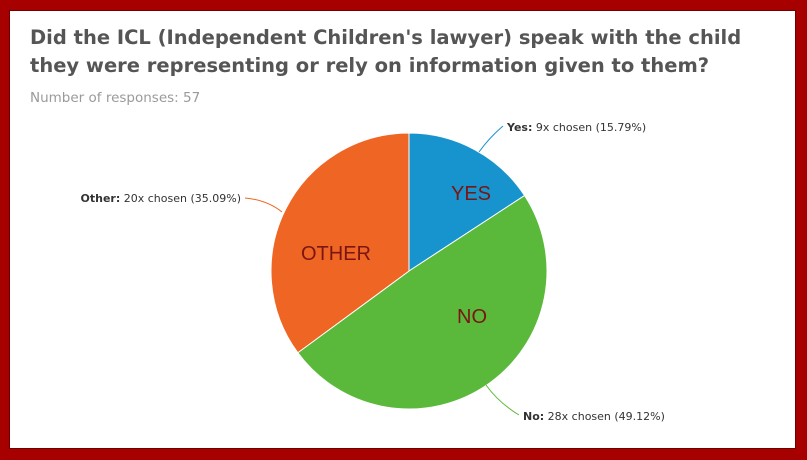 The image size is (807, 460). What do you see at coordinates (471, 194) in the screenshot?
I see `pie-inner-label-yes: YES` at bounding box center [471, 194].